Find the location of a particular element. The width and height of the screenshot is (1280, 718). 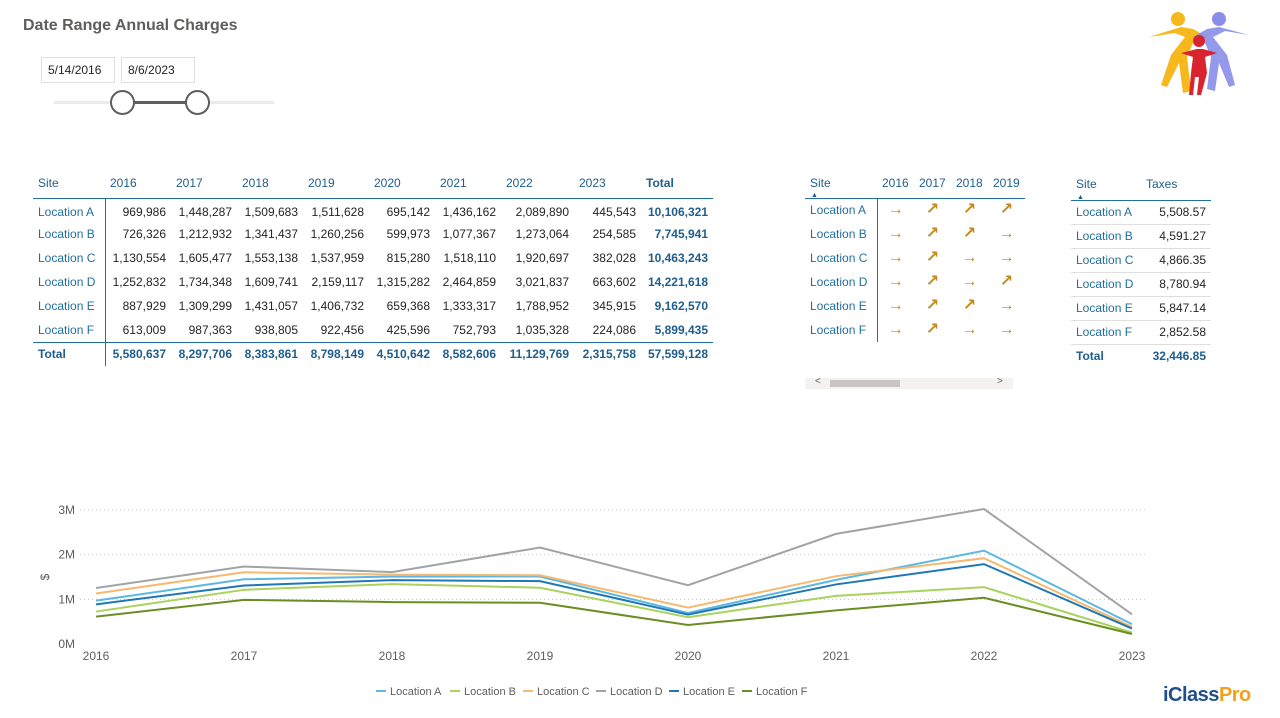

matrix-header-2021: 2021 is located at coordinates (468, 184).